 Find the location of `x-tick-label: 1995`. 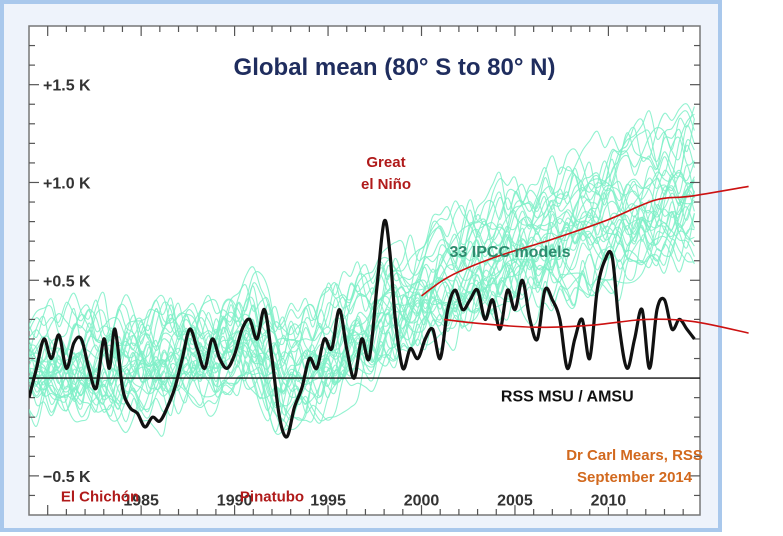

x-tick-label: 1995 is located at coordinates (328, 500).